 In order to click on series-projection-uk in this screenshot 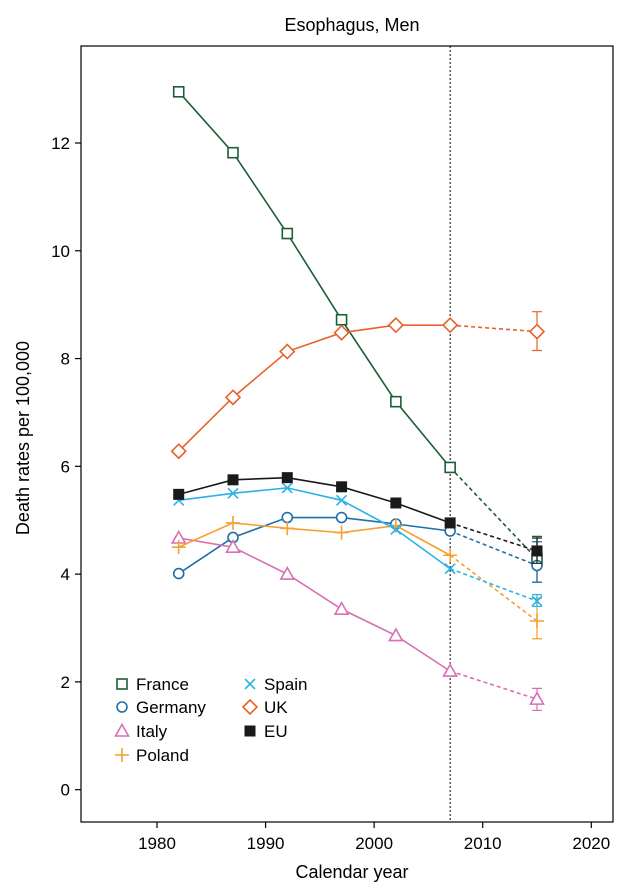, I will do `click(494, 328)`.